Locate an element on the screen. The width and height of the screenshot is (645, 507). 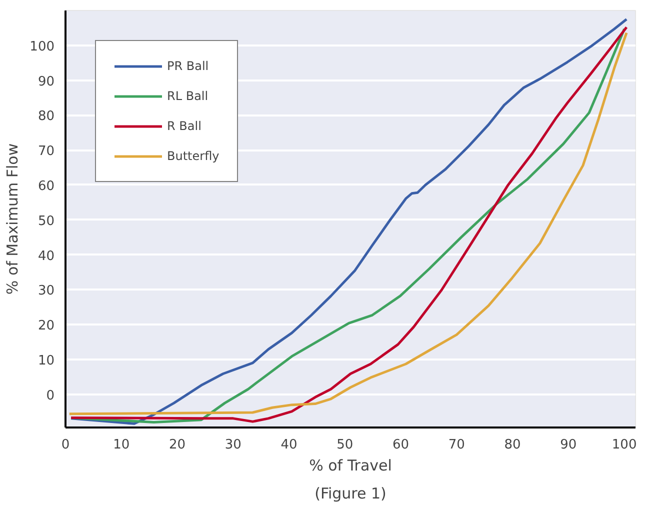
x-tick-label: 40 is located at coordinates (289, 445).